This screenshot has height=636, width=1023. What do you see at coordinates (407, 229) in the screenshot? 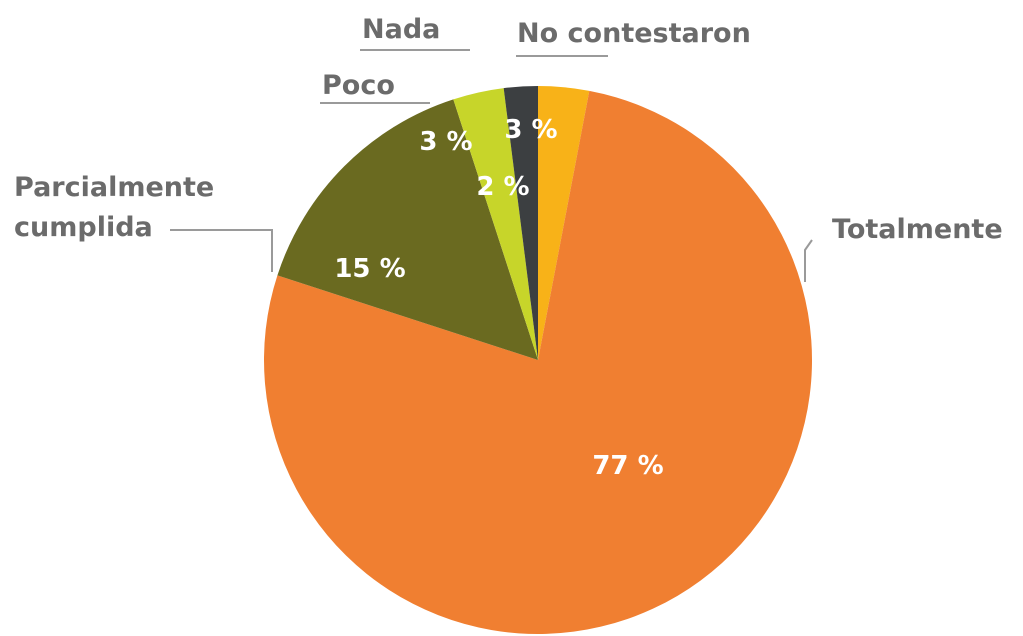
I see `pie-slice-parcialmente-cumplida` at bounding box center [407, 229].